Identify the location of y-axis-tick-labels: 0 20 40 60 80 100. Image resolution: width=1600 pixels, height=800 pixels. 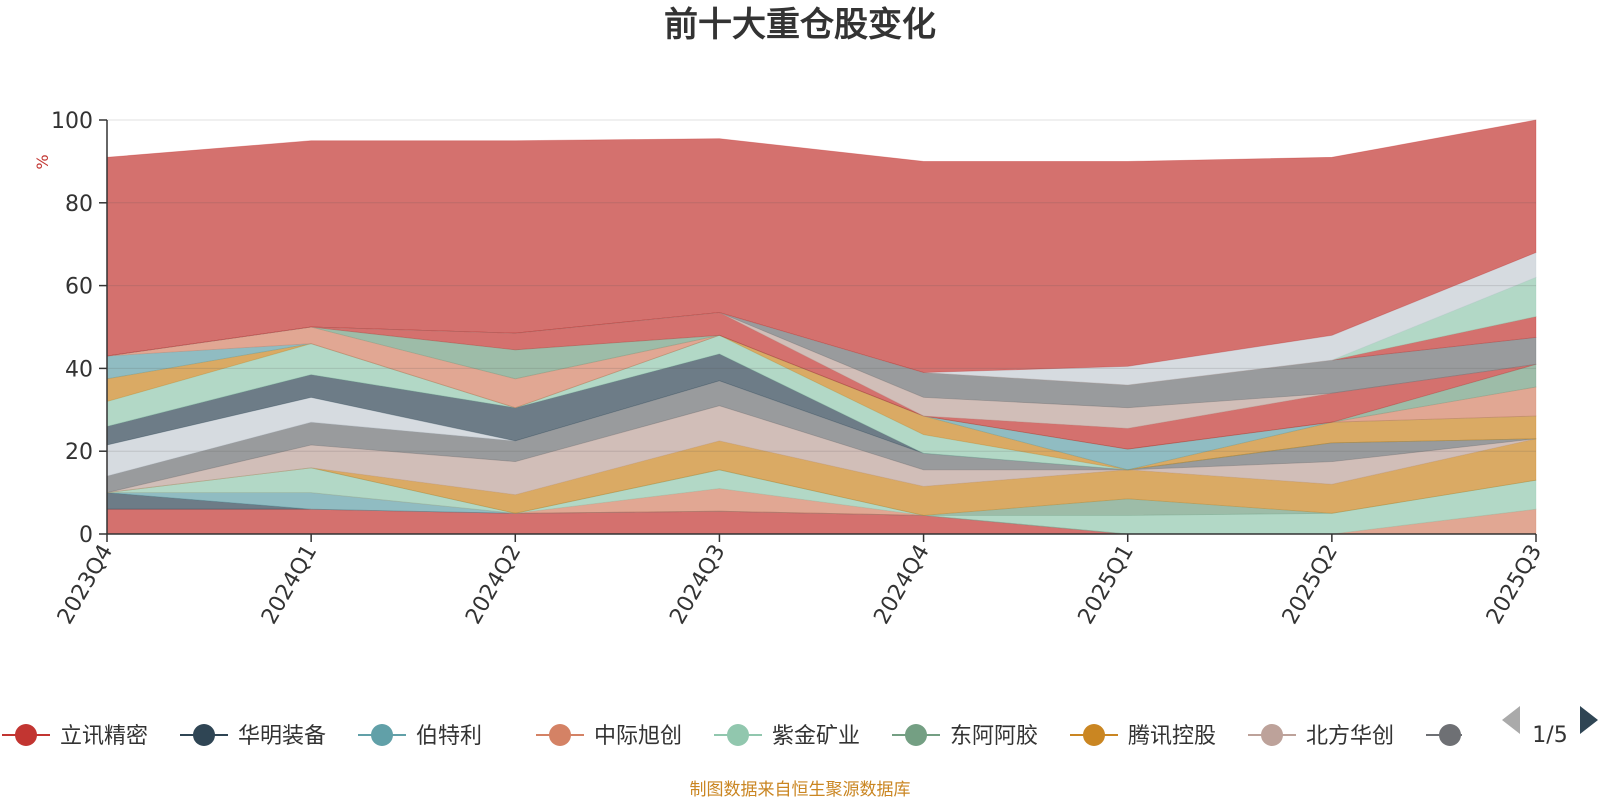
(79, 328).